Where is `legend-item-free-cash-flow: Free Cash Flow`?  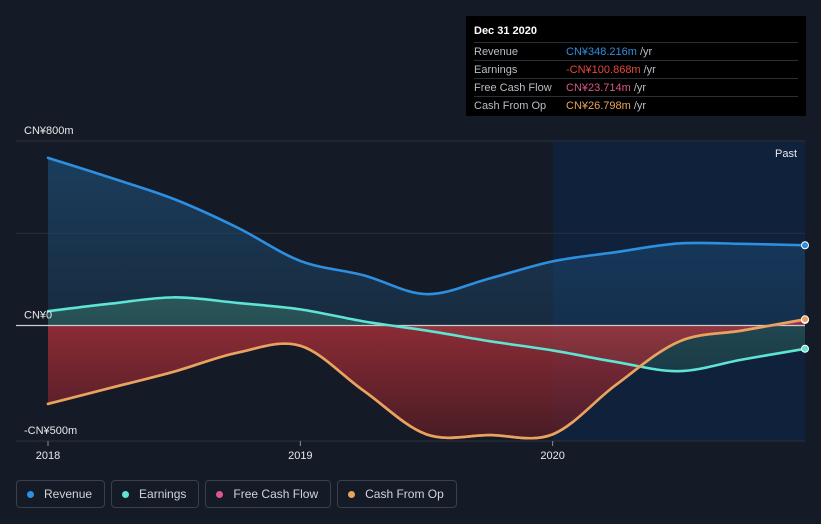 legend-item-free-cash-flow: Free Cash Flow is located at coordinates (268, 494).